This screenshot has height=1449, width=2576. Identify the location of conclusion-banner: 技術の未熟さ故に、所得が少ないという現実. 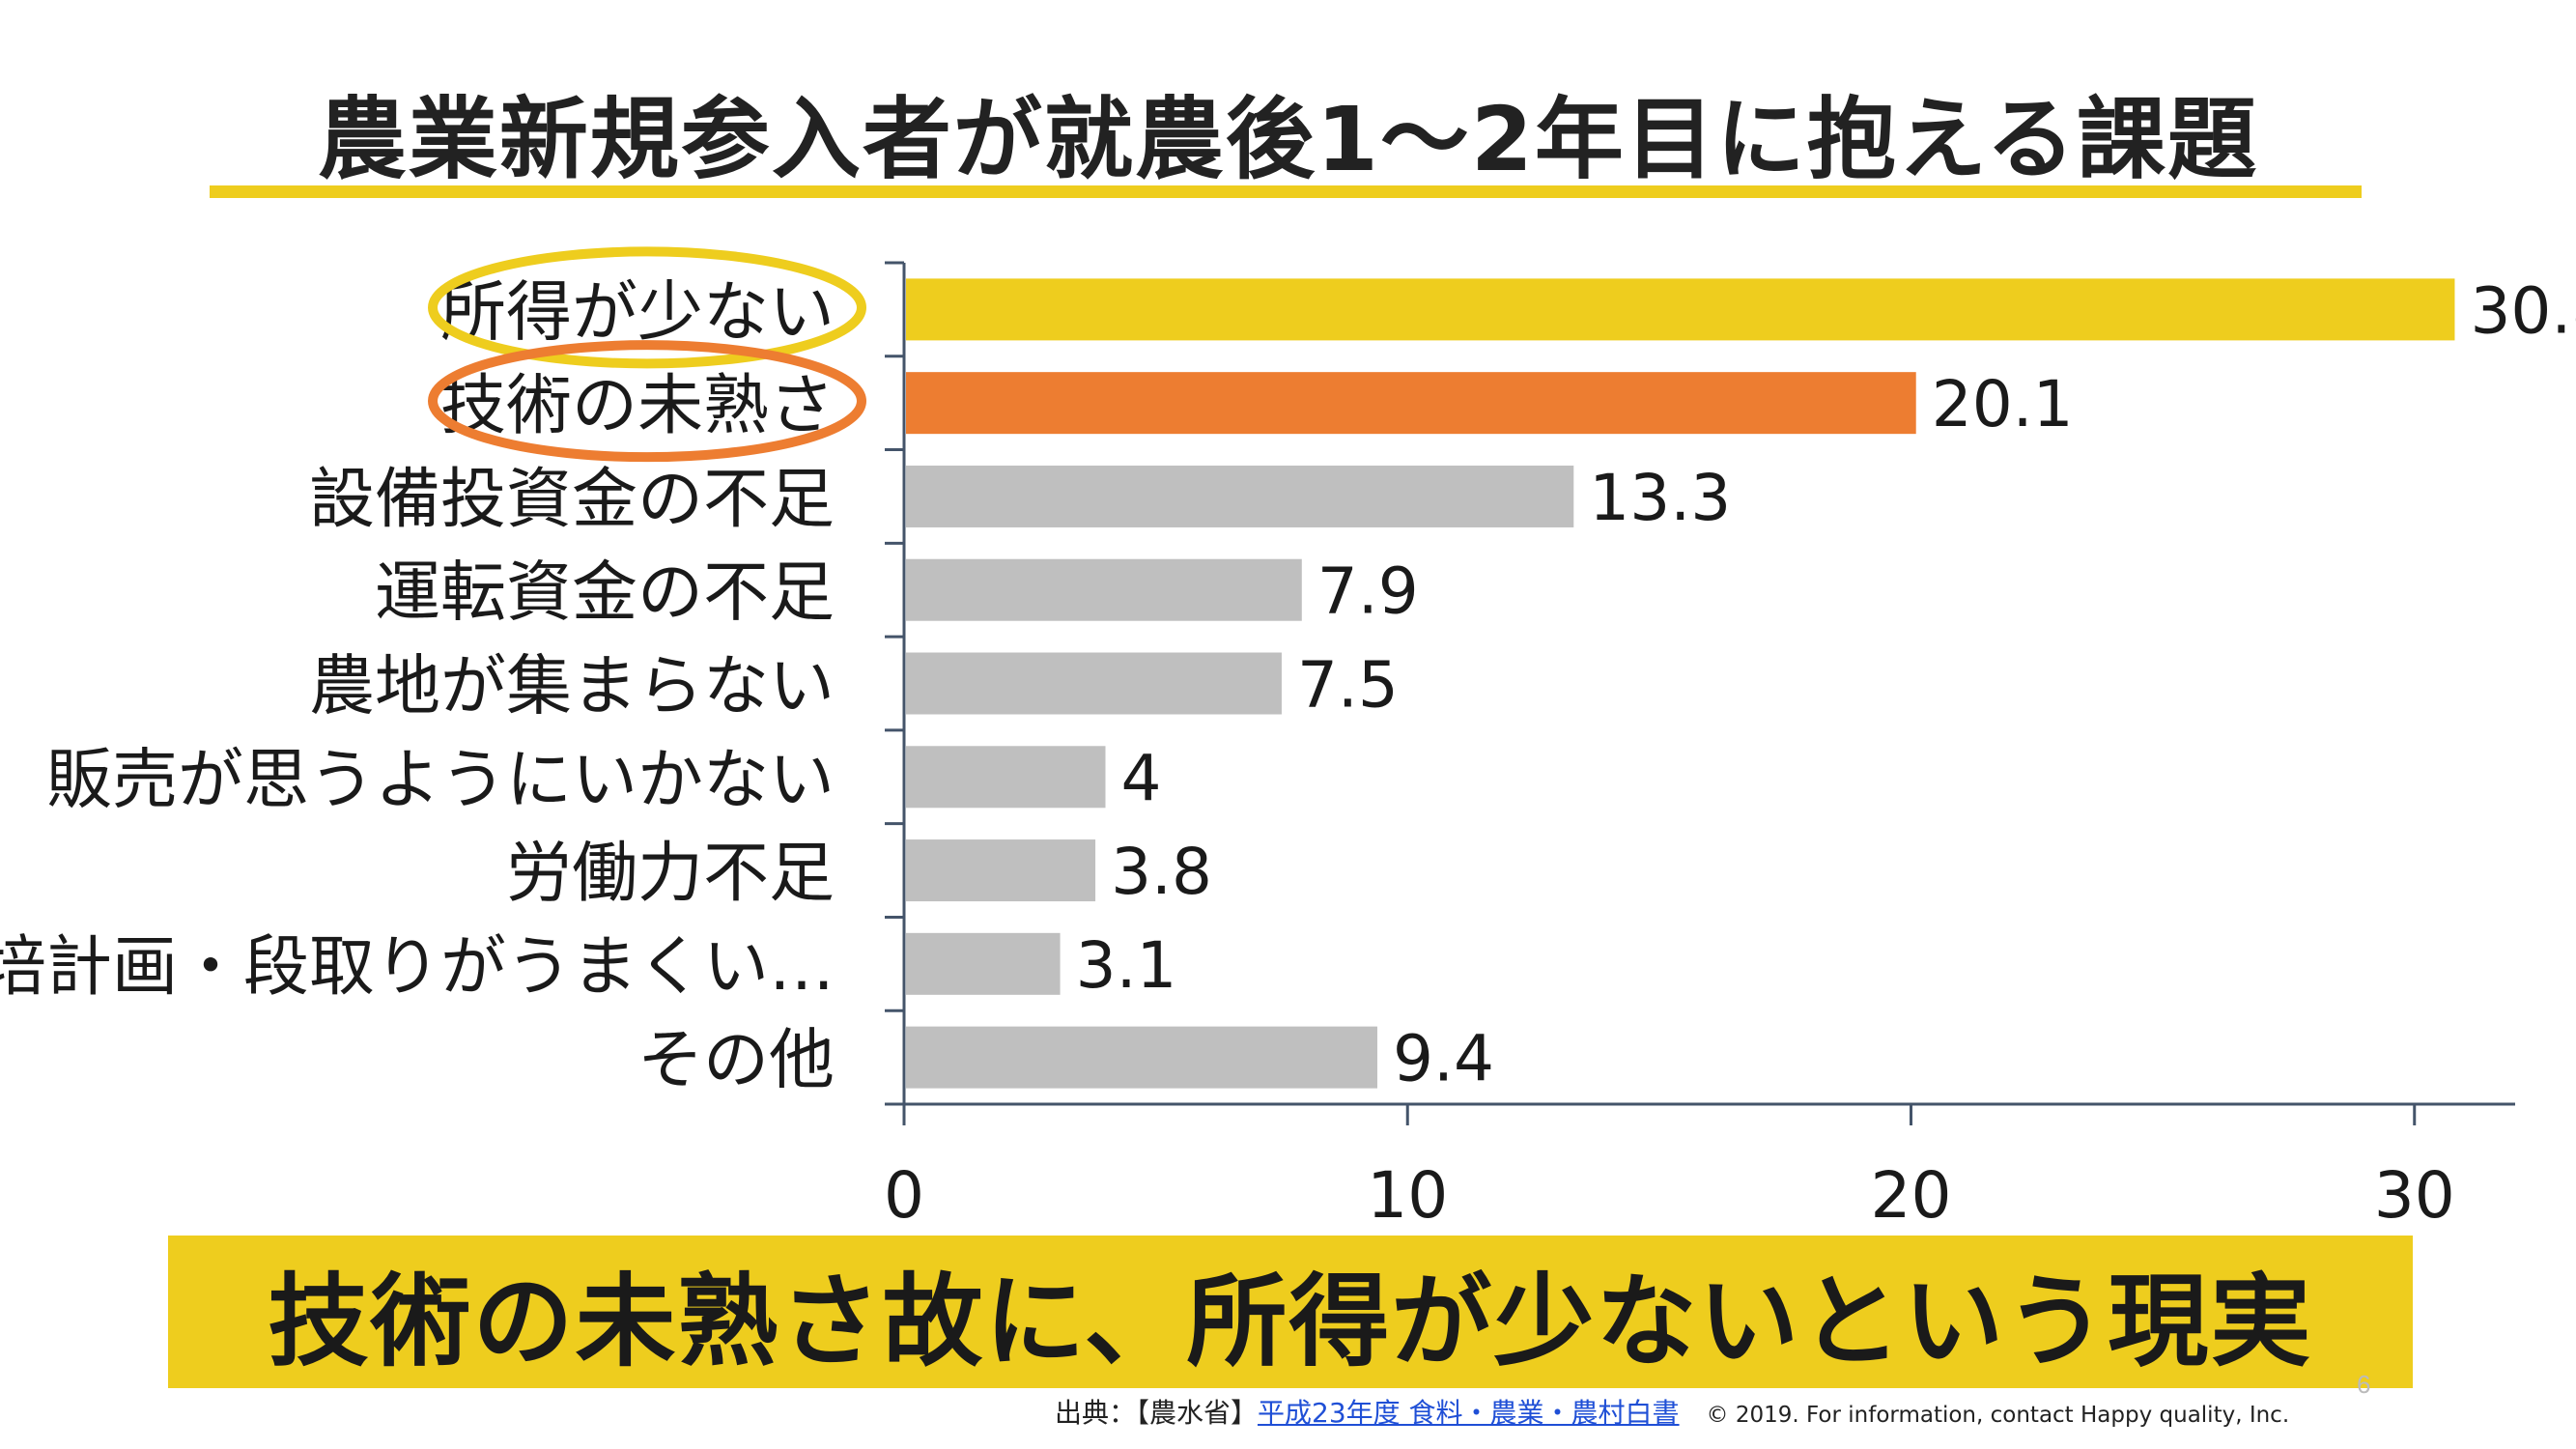
(1290, 1312).